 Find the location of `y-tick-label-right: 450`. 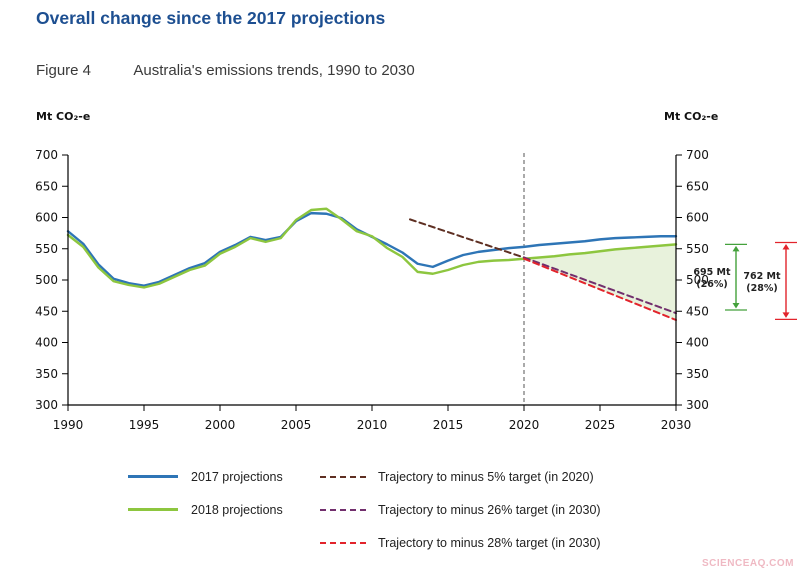

y-tick-label-right: 450 is located at coordinates (697, 311).